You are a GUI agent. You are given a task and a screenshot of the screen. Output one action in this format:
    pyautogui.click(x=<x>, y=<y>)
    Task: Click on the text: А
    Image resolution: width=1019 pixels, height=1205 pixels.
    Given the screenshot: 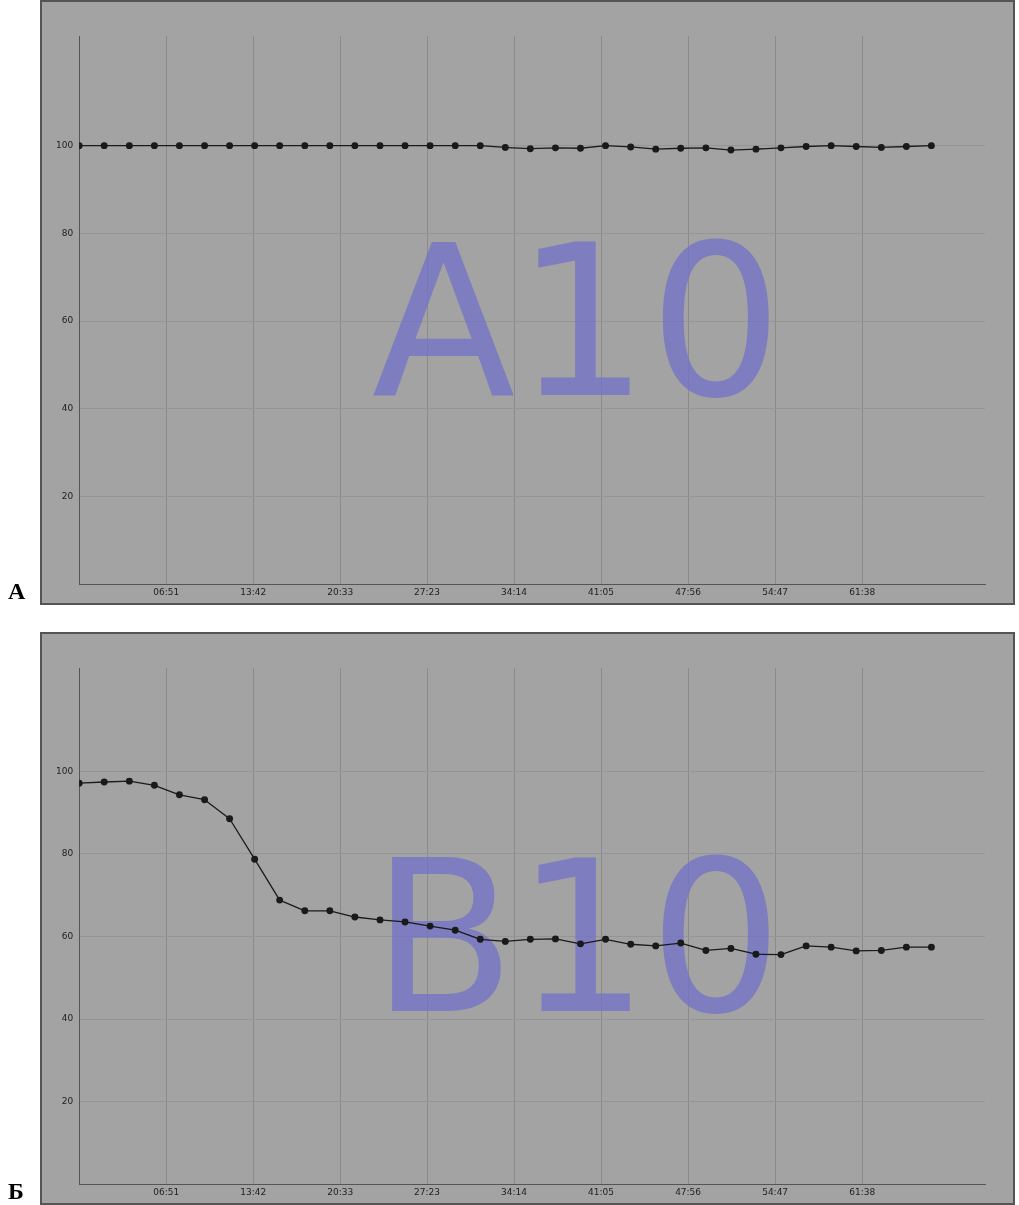 What is the action you would take?
    pyautogui.click(x=17, y=591)
    